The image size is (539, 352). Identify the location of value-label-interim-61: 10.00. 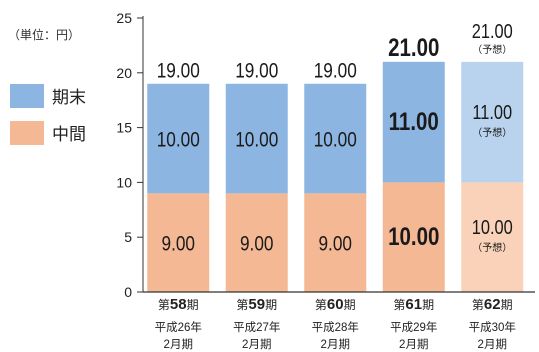
(413, 236).